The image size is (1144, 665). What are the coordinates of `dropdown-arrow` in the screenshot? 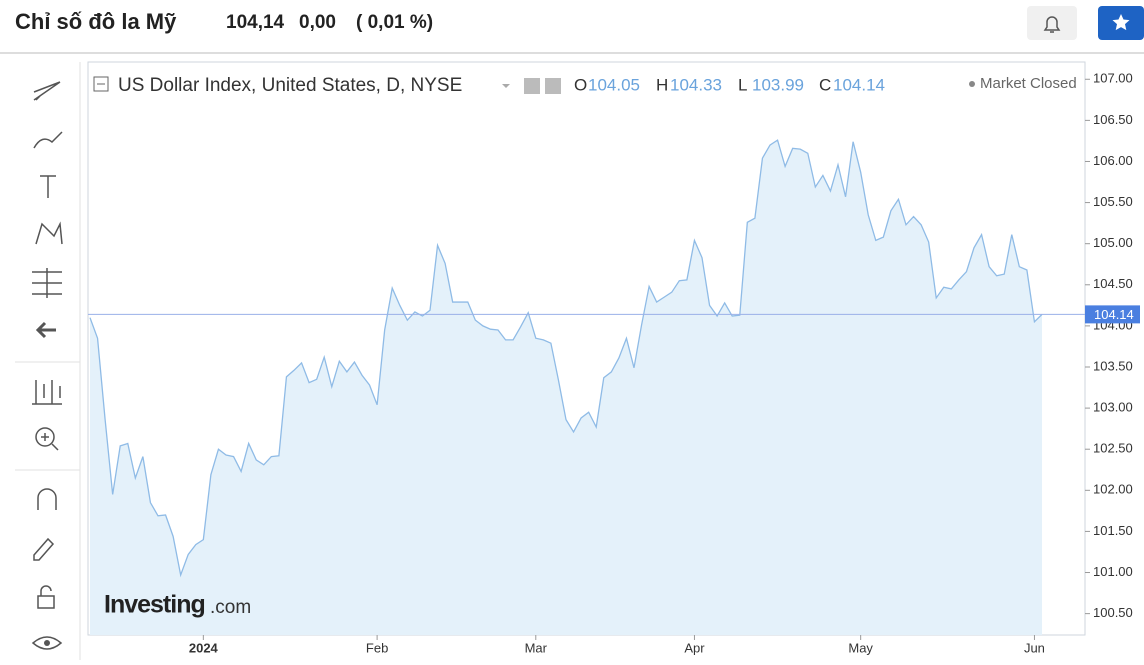 It's located at (506, 86).